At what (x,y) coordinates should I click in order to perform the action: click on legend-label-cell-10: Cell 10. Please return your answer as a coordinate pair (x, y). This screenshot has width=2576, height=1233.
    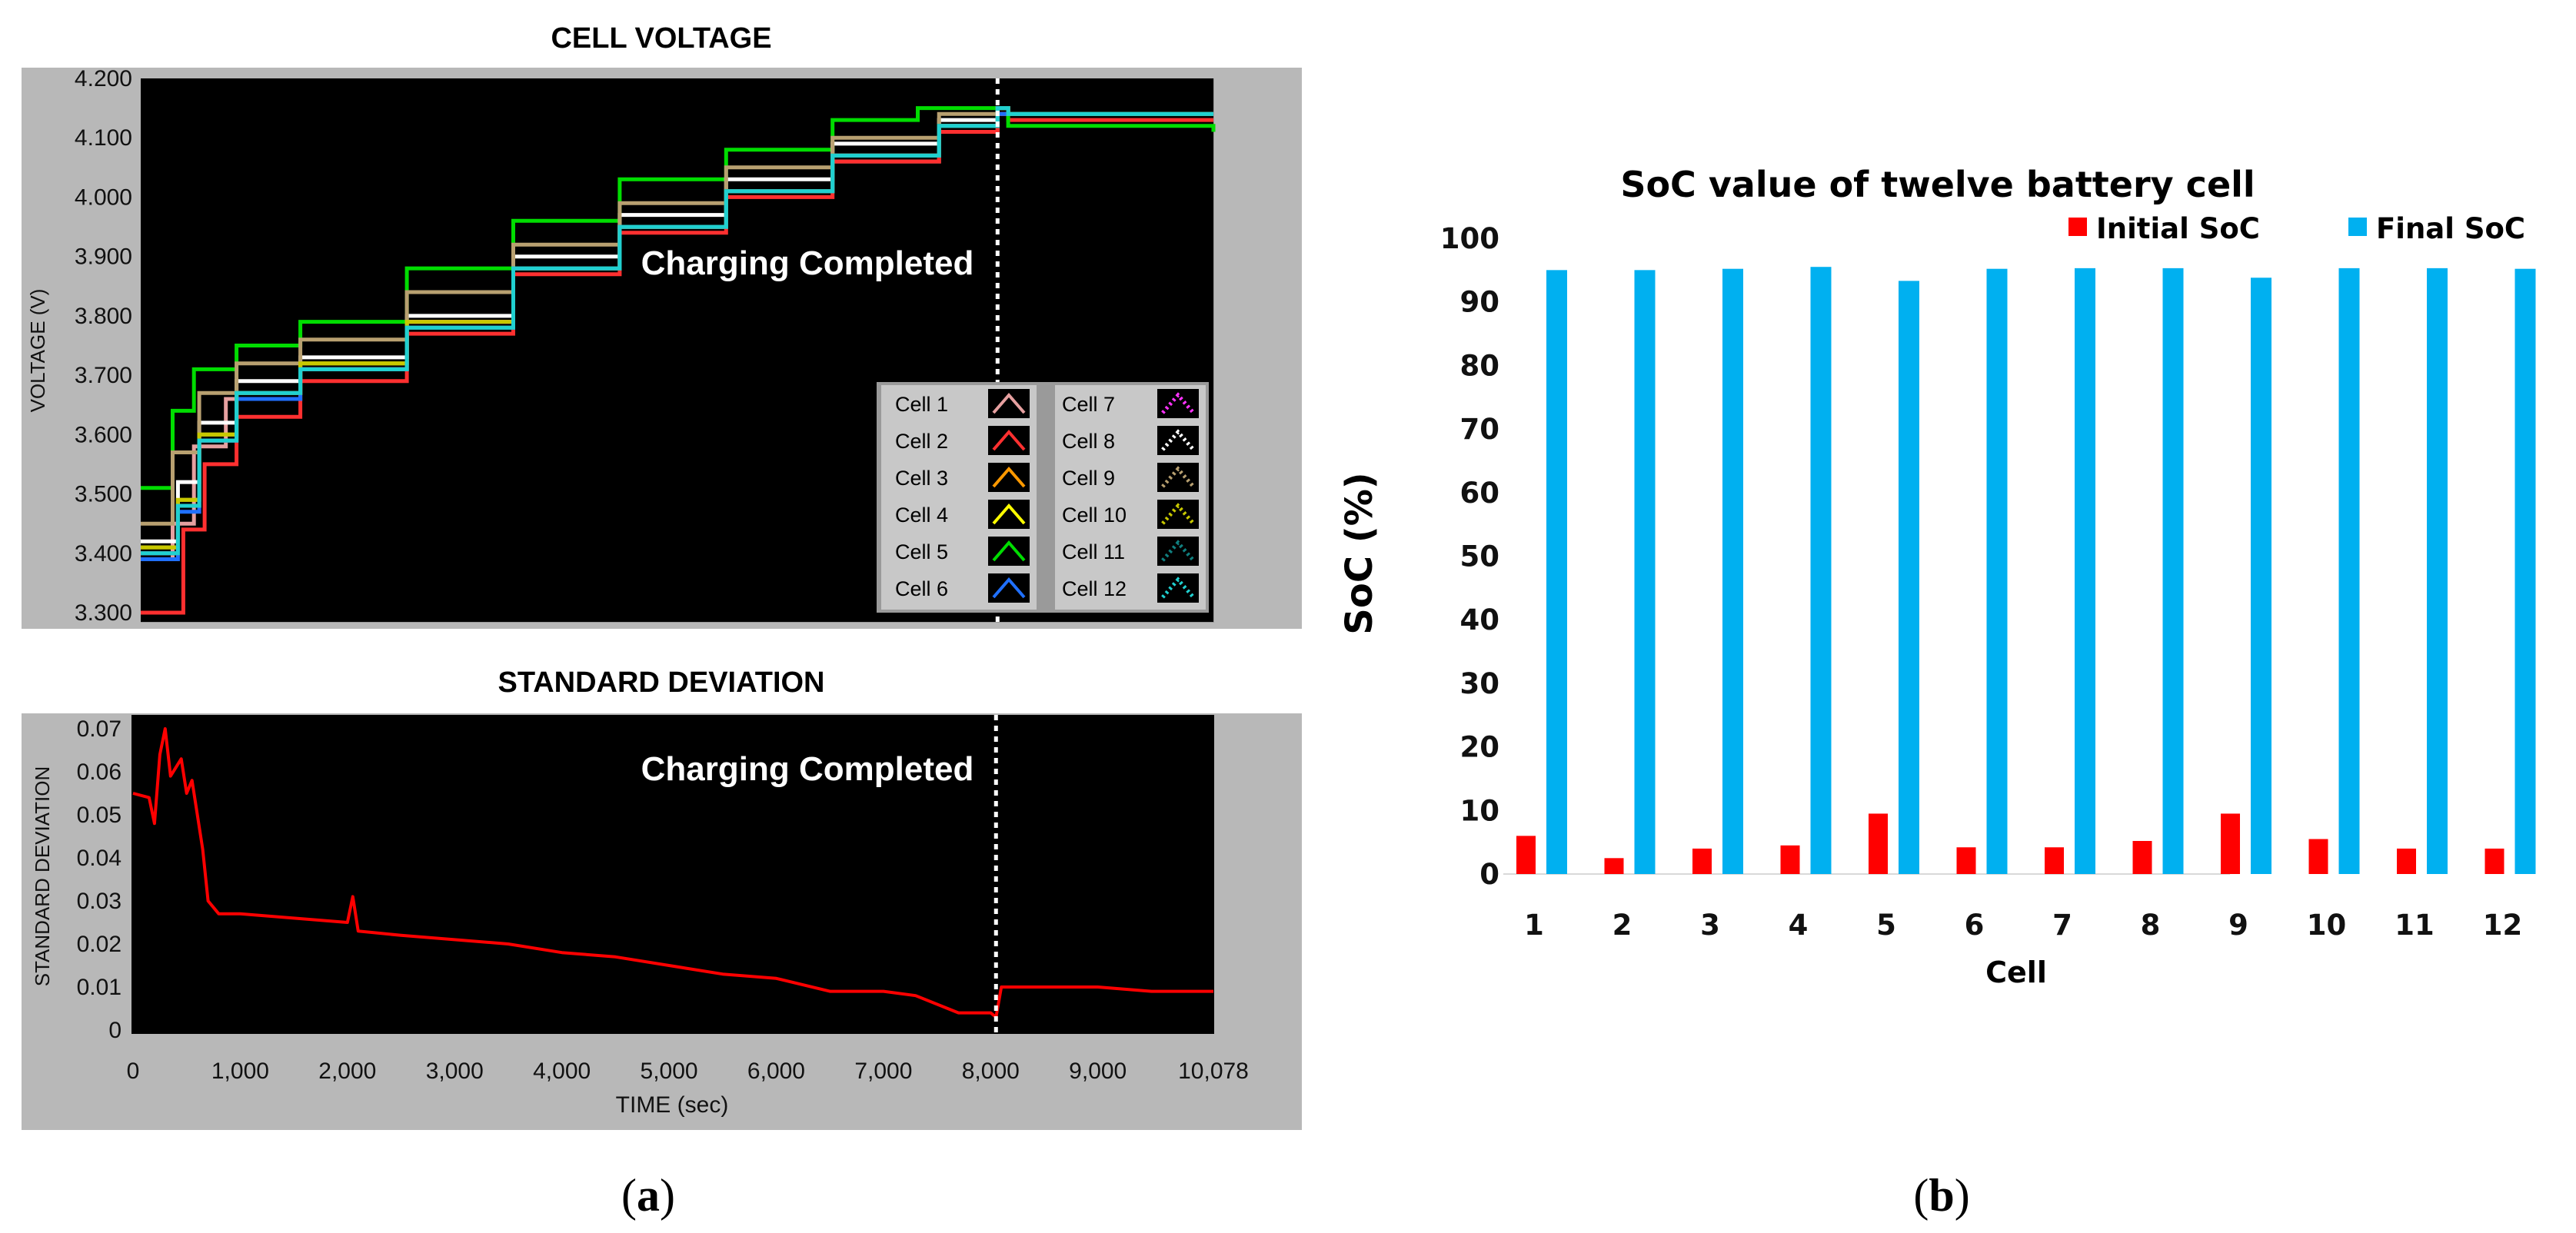
    Looking at the image, I should click on (1095, 515).